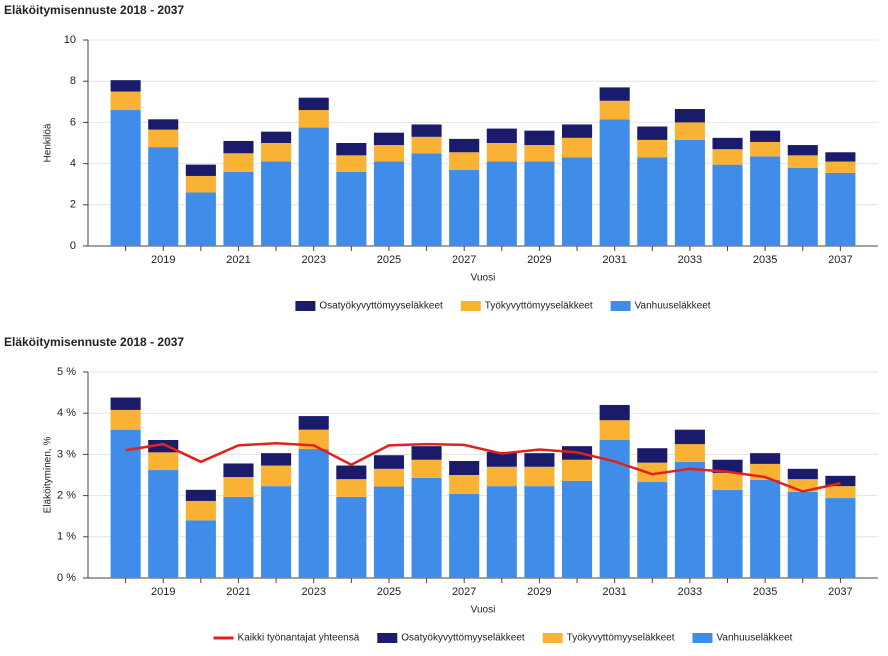 This screenshot has height=656, width=888. Describe the element at coordinates (66, 496) in the screenshot. I see `y-tick-label: 2 %` at that location.